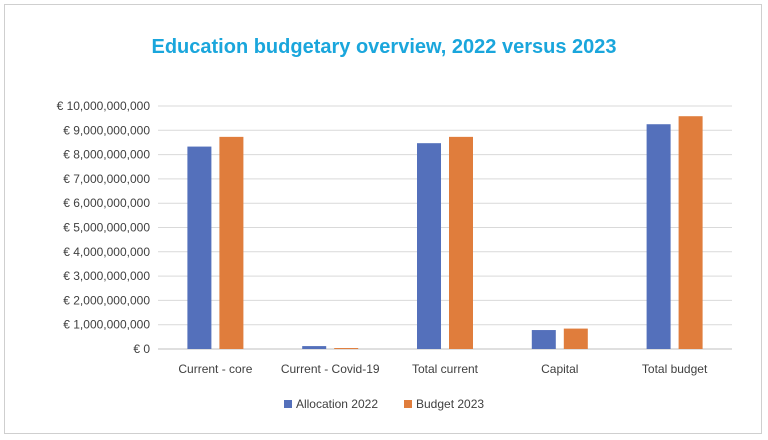 Image resolution: width=768 pixels, height=440 pixels. What do you see at coordinates (106, 276) in the screenshot?
I see `y-tick-label: € 3,000,000,000` at bounding box center [106, 276].